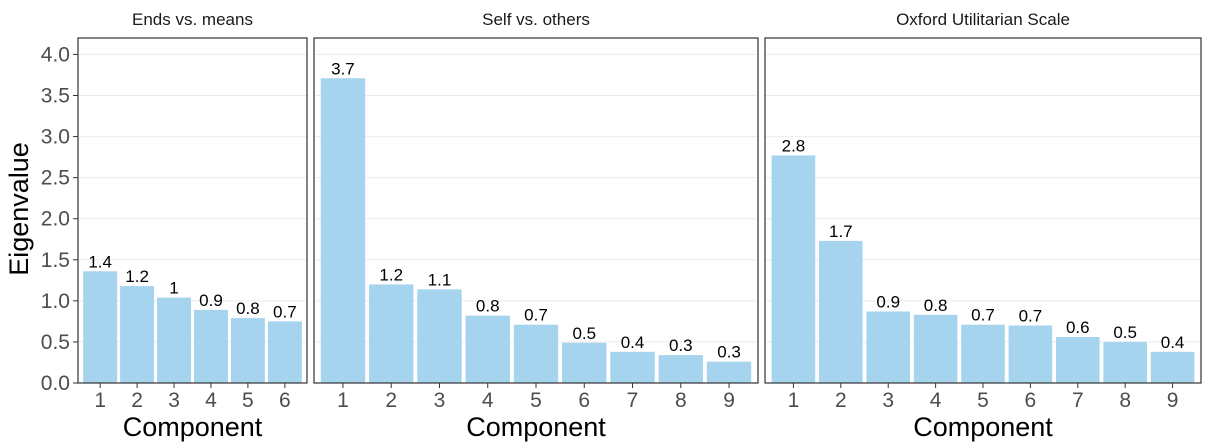 Image resolution: width=1206 pixels, height=443 pixels. Describe the element at coordinates (1078, 327) in the screenshot. I see `data-label: 0.6` at that location.